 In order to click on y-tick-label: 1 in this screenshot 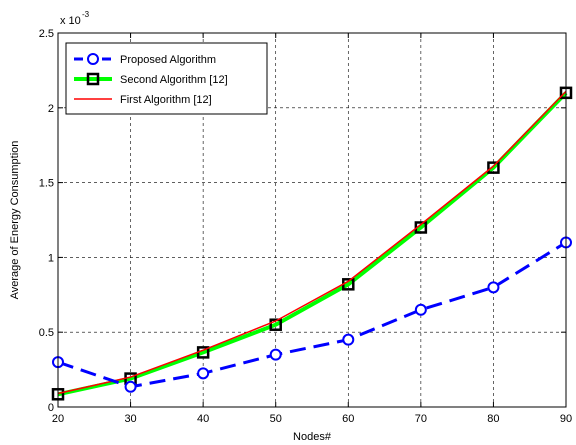, I will do `click(51, 258)`.